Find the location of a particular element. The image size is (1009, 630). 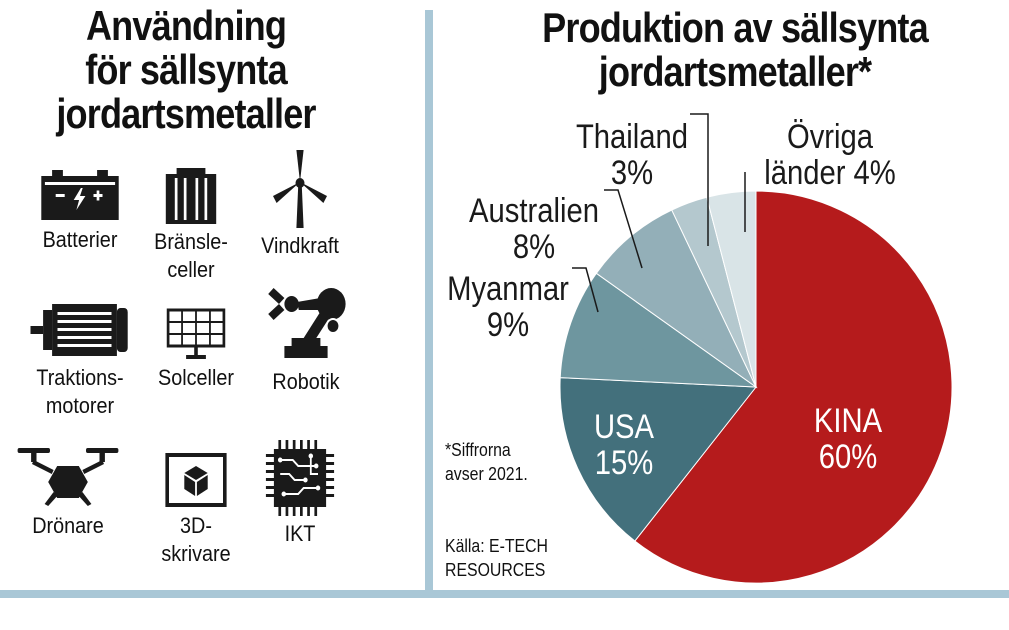

usage-item-3d-skrivare: 3D- skrivare is located at coordinates (196, 510).